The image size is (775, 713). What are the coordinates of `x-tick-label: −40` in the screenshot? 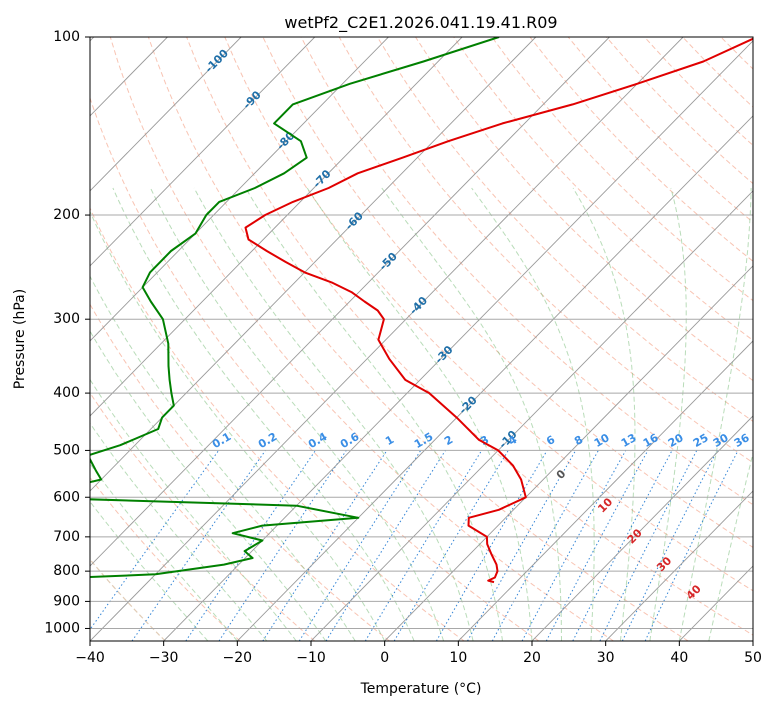 It's located at (90, 658).